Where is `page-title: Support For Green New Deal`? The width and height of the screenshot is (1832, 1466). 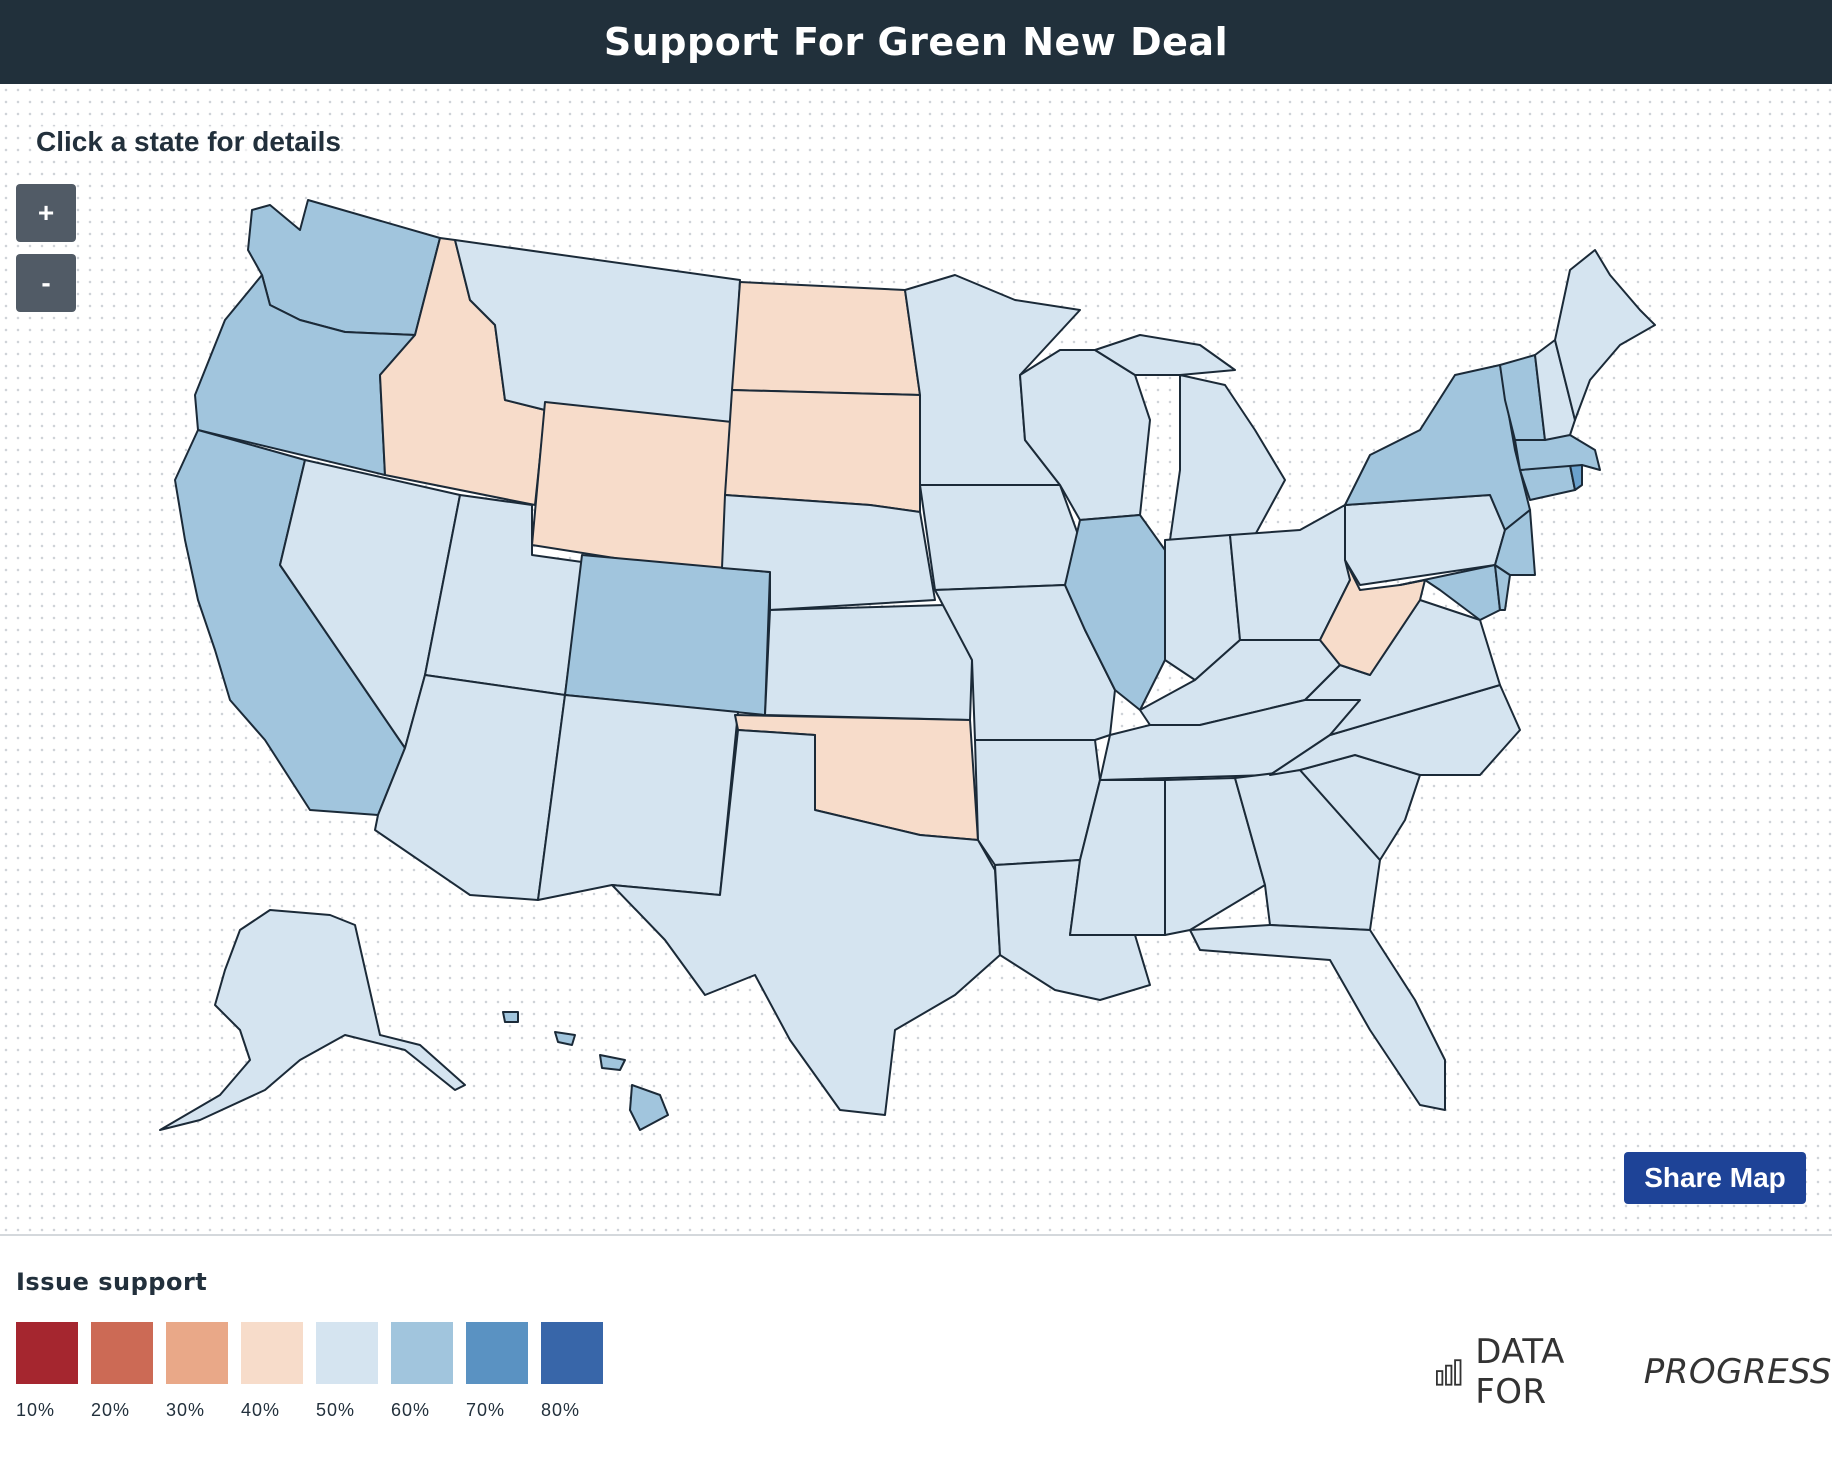
page-title: Support For Green New Deal is located at coordinates (916, 42).